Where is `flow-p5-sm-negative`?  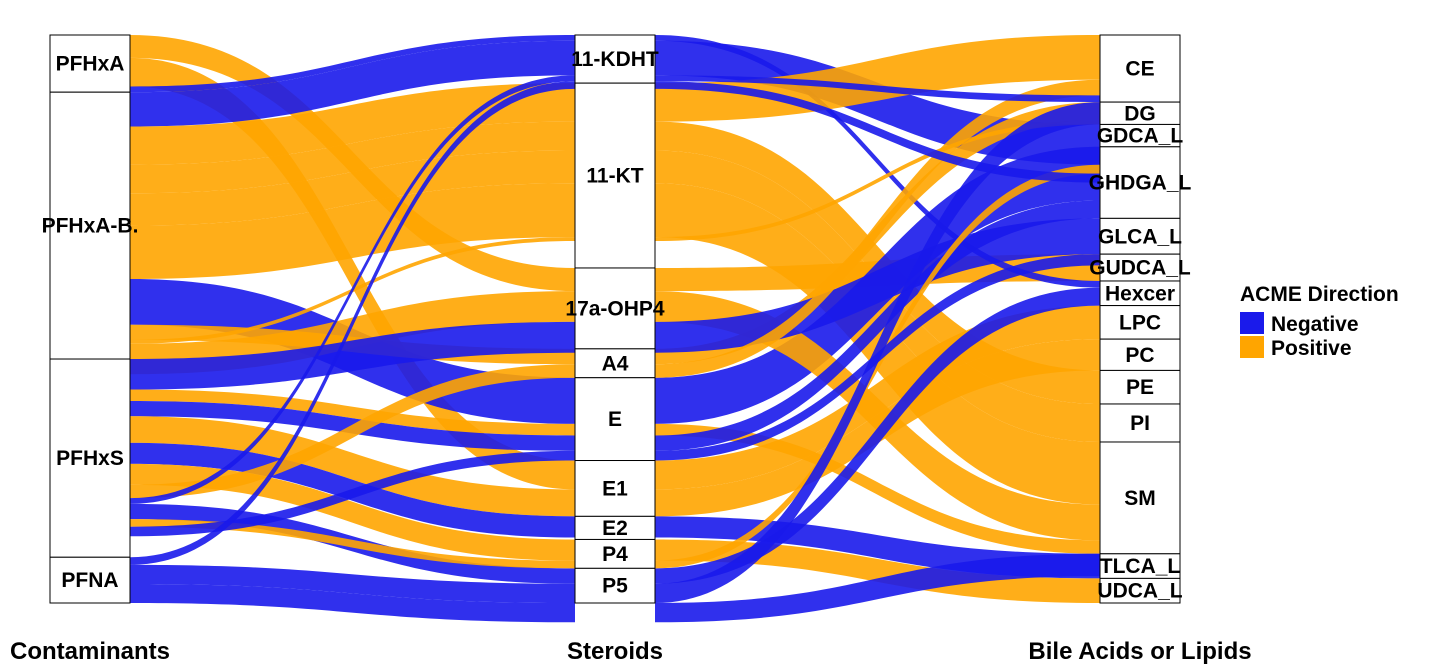 flow-p5-sm-negative is located at coordinates (877, 588).